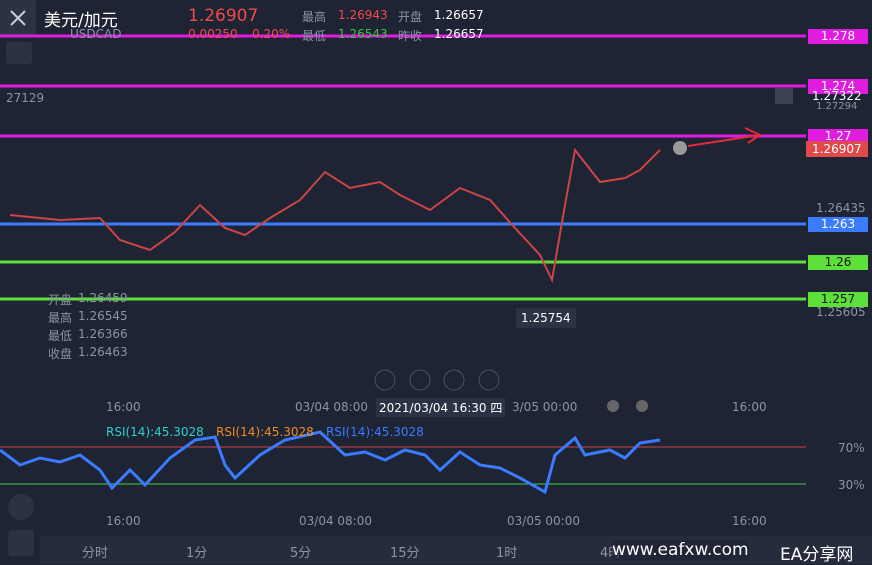 Image resolution: width=872 pixels, height=565 pixels. I want to click on rsi-line, so click(330, 462).